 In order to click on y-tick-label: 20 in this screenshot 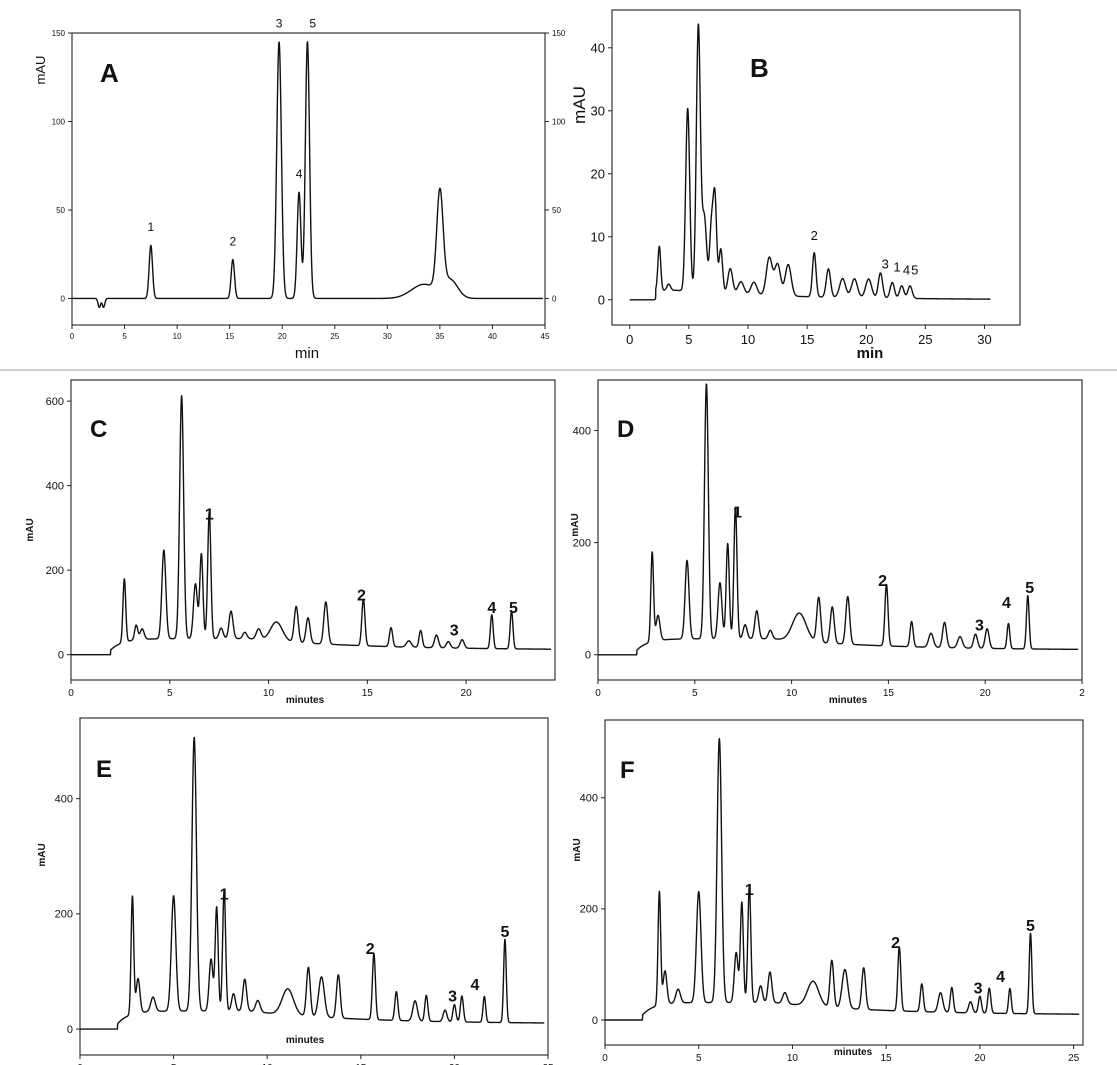, I will do `click(598, 173)`.